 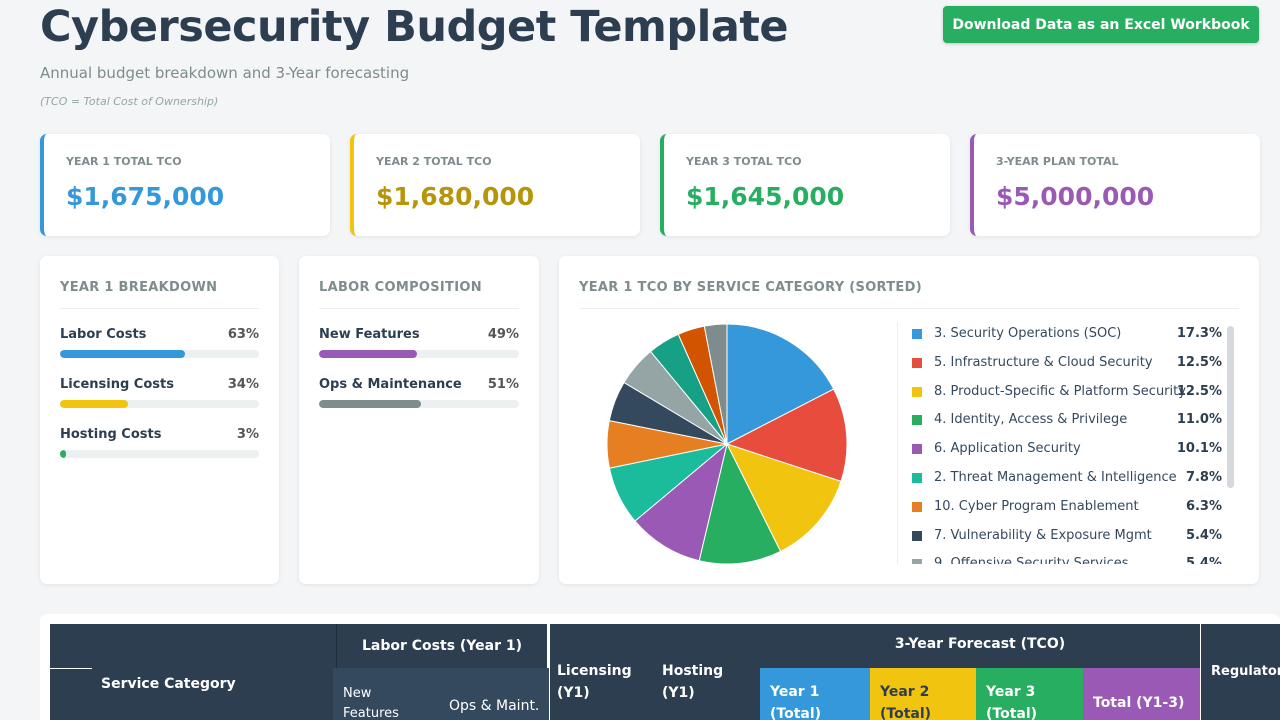 What do you see at coordinates (1067, 536) in the screenshot?
I see `legend-item: 7. Vulnerability & Exposure Mgmt 5.4%` at bounding box center [1067, 536].